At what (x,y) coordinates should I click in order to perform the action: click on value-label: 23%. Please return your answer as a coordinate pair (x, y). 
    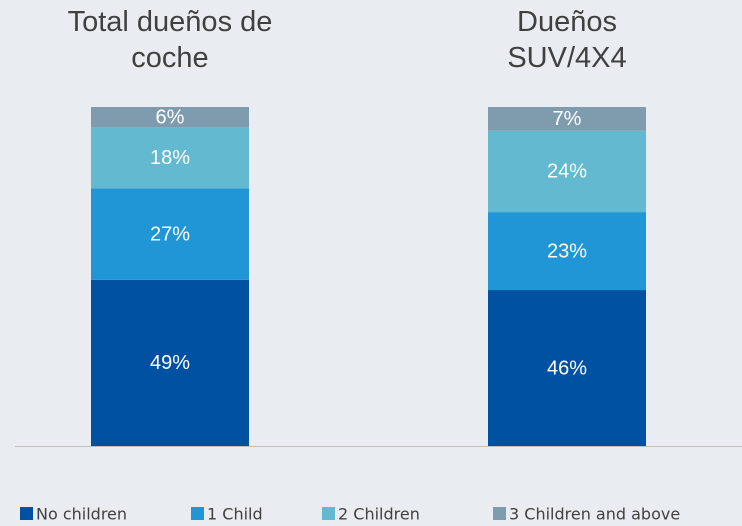
    Looking at the image, I should click on (567, 251).